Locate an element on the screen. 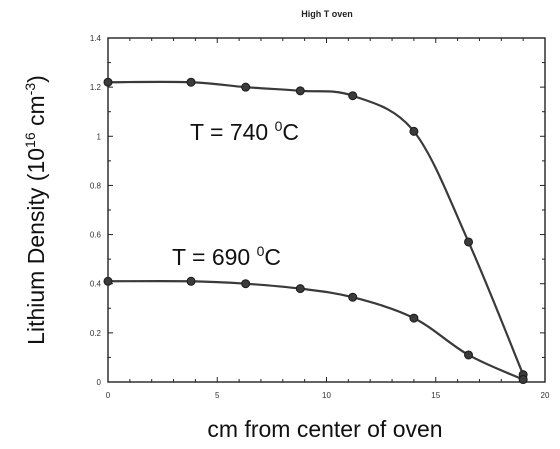 This screenshot has height=449, width=560. x-tick-label: 10 is located at coordinates (326, 395).